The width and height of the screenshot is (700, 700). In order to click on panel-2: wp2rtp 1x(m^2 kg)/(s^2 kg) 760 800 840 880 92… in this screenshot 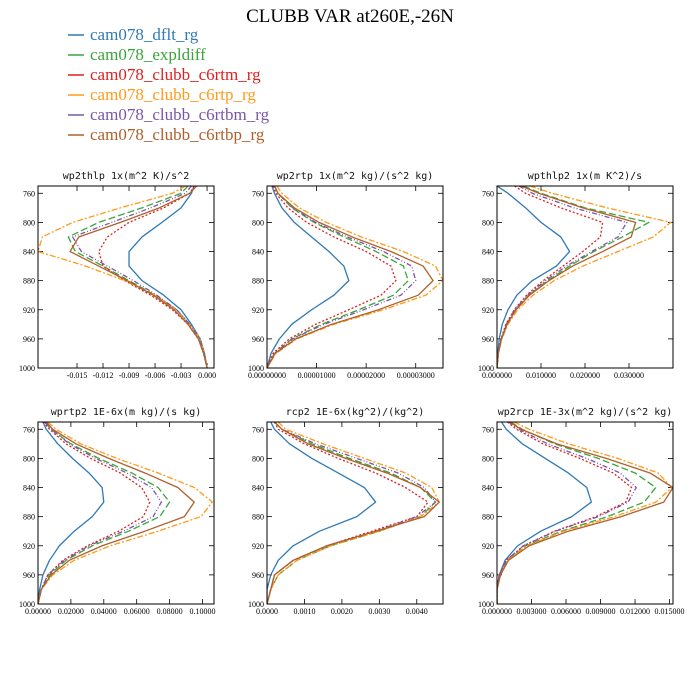, I will do `click(346, 275)`.